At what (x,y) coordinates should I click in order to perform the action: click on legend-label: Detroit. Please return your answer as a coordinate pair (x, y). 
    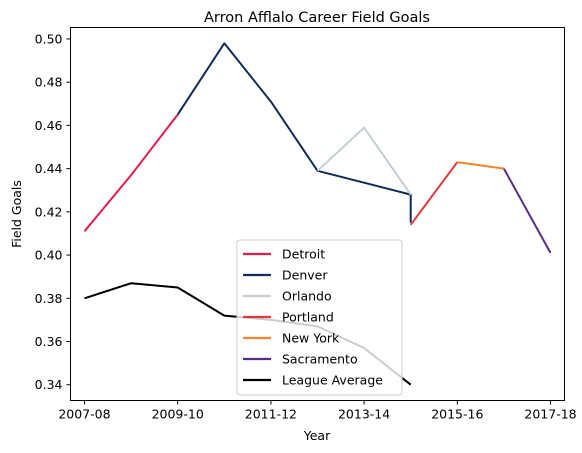
    Looking at the image, I should click on (303, 254).